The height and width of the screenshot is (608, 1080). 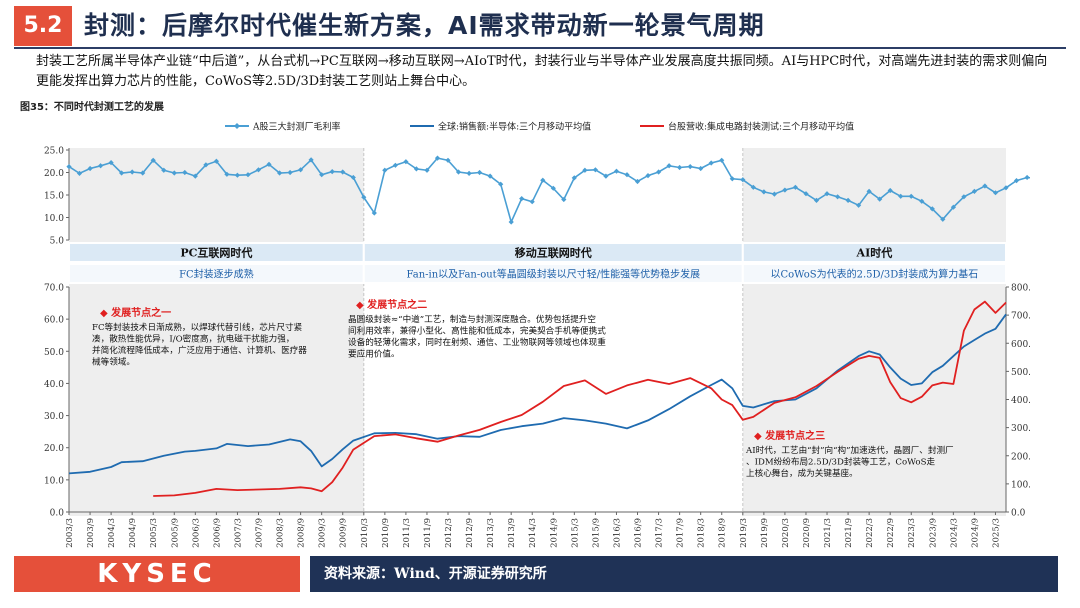 I want to click on annotation-2-line: 要应用价值。, so click(x=374, y=354).